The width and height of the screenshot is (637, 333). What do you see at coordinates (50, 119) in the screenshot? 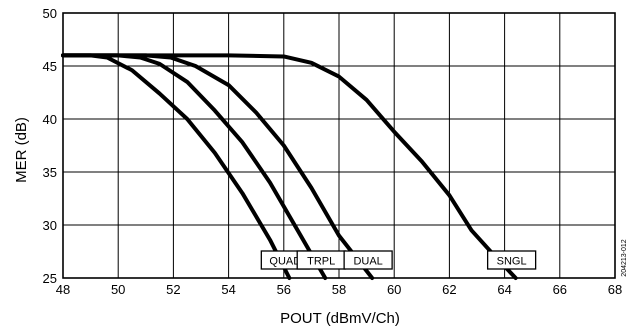
I see `y-tick-label: 40` at bounding box center [50, 119].